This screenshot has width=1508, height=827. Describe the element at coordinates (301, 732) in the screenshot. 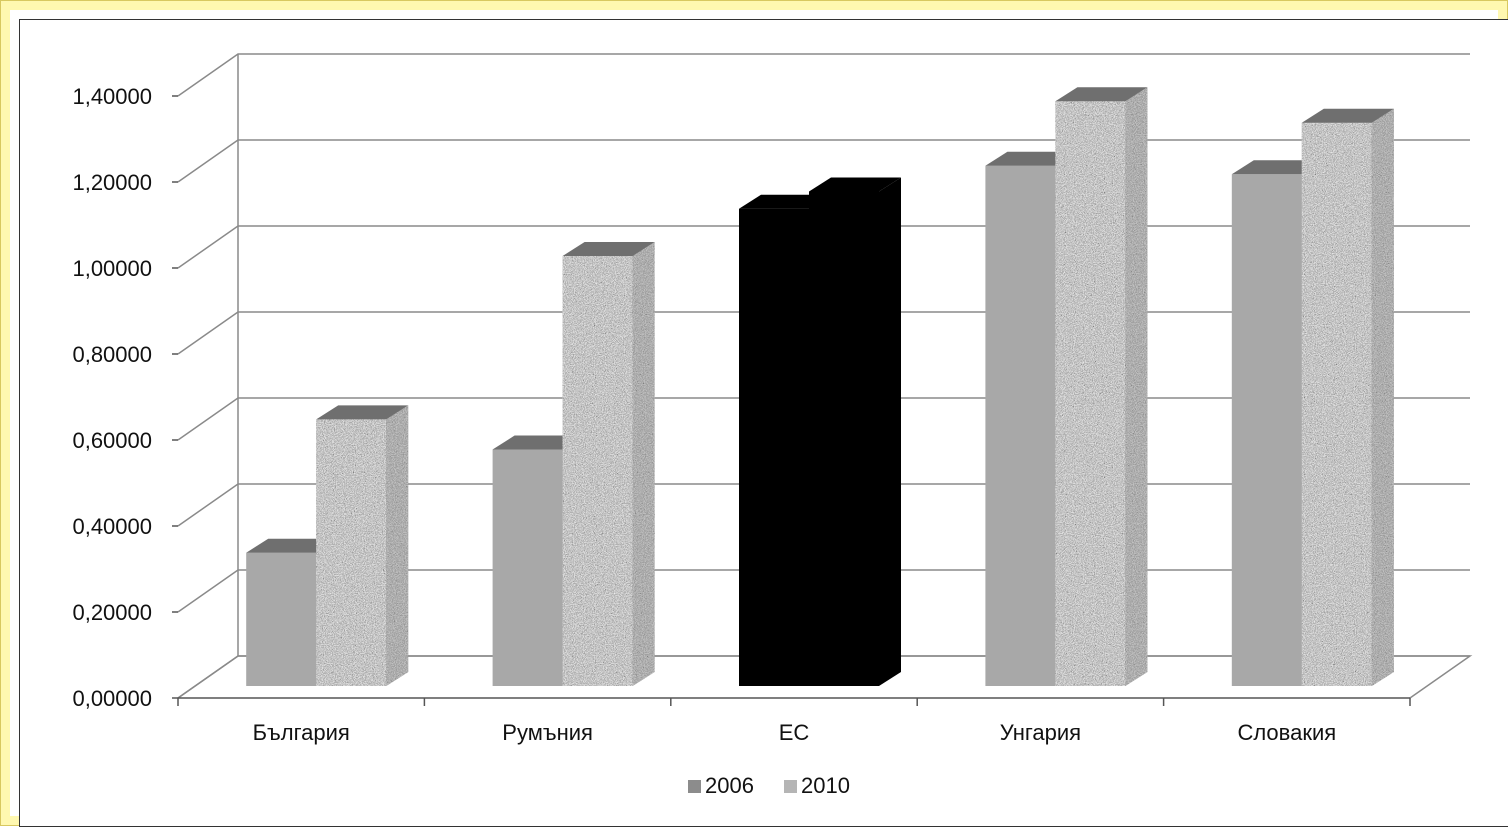

I see `category-label: България` at that location.